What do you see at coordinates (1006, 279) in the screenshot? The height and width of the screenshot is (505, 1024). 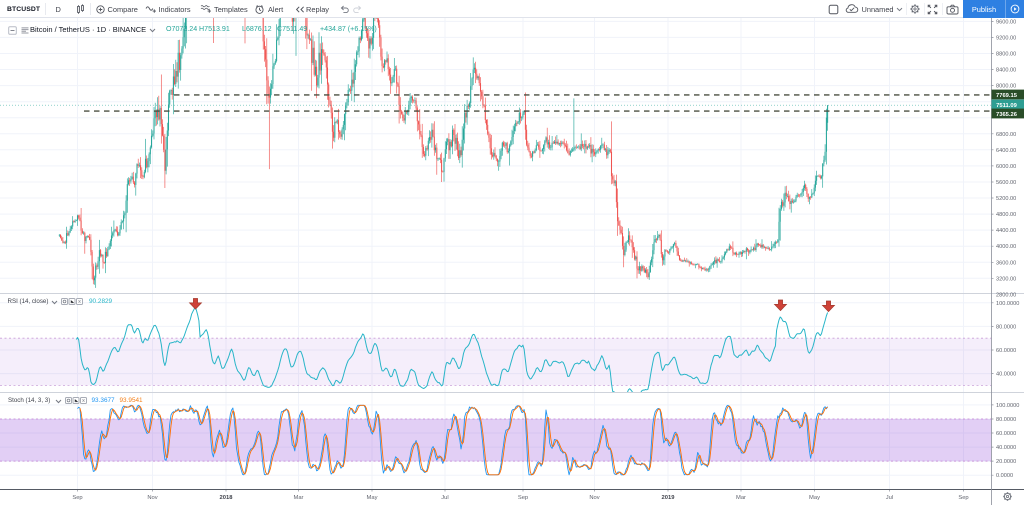 I see `svg-text: 3200.00` at bounding box center [1006, 279].